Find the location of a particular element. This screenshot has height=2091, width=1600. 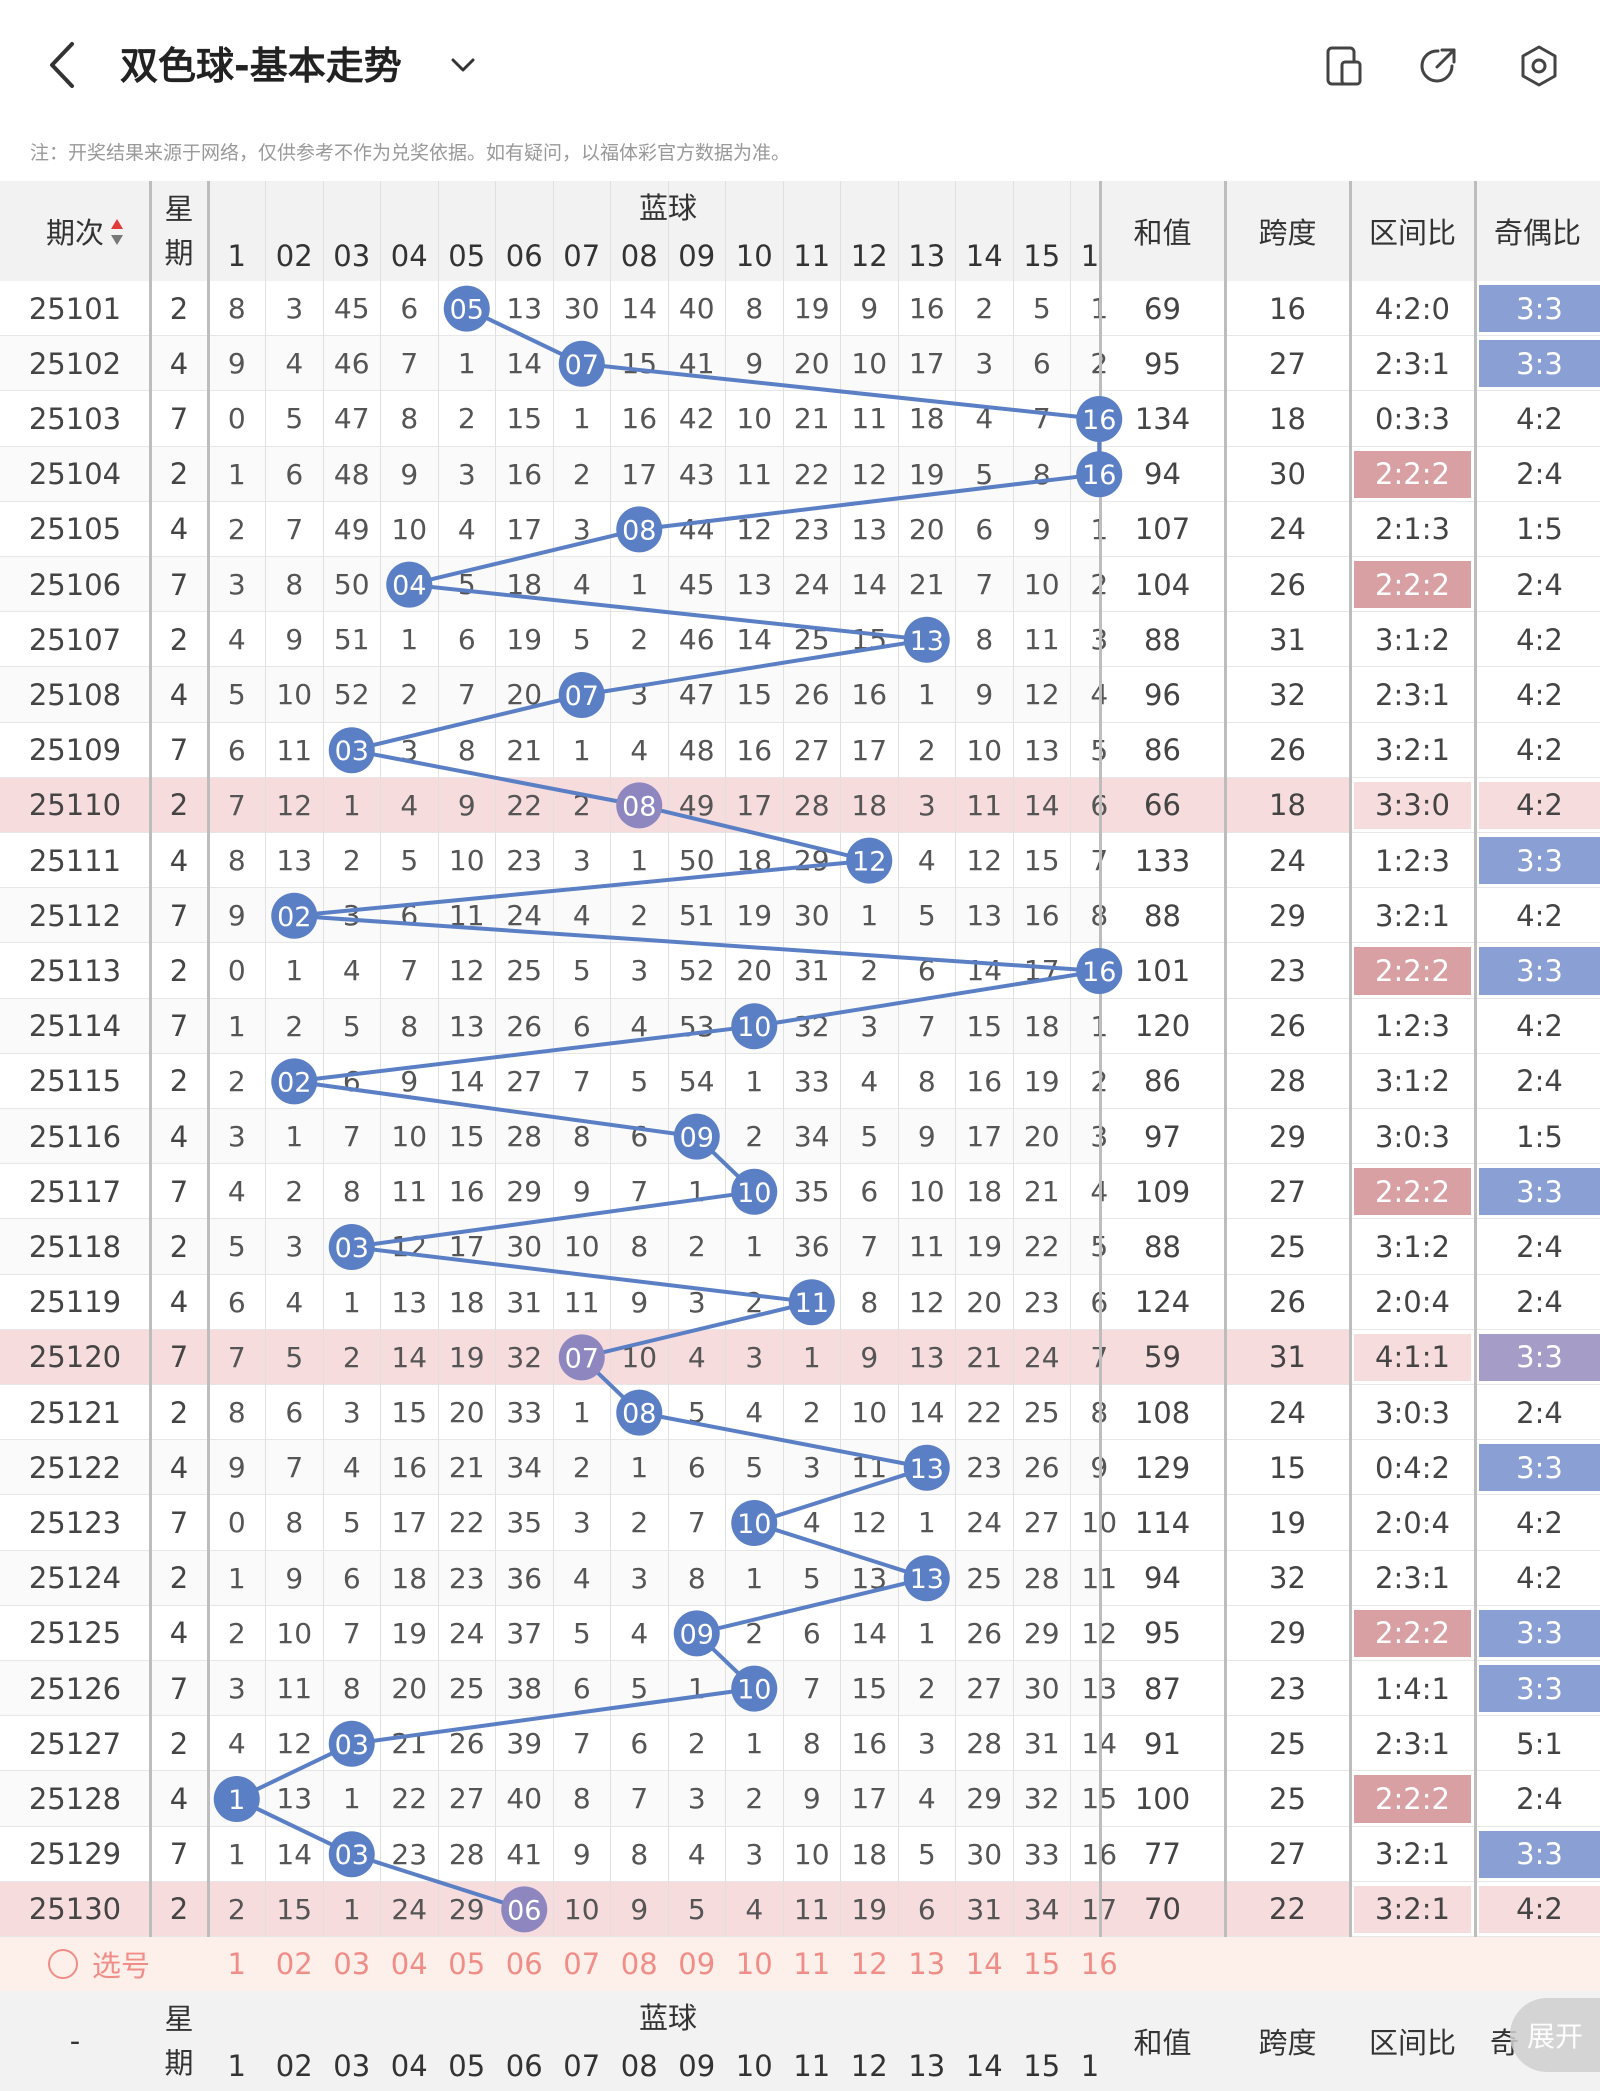

top-bar: 双色球-基本走势 is located at coordinates (800, 67).